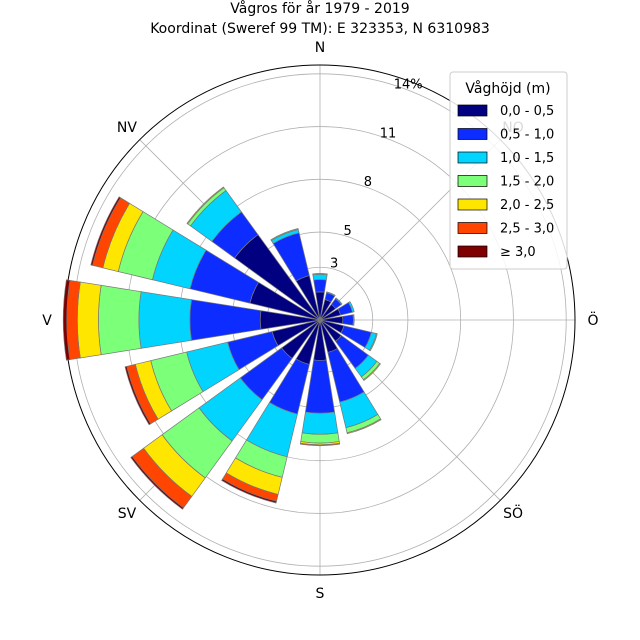 The width and height of the screenshot is (640, 640). I want to click on radial-tick-label: 5, so click(348, 231).